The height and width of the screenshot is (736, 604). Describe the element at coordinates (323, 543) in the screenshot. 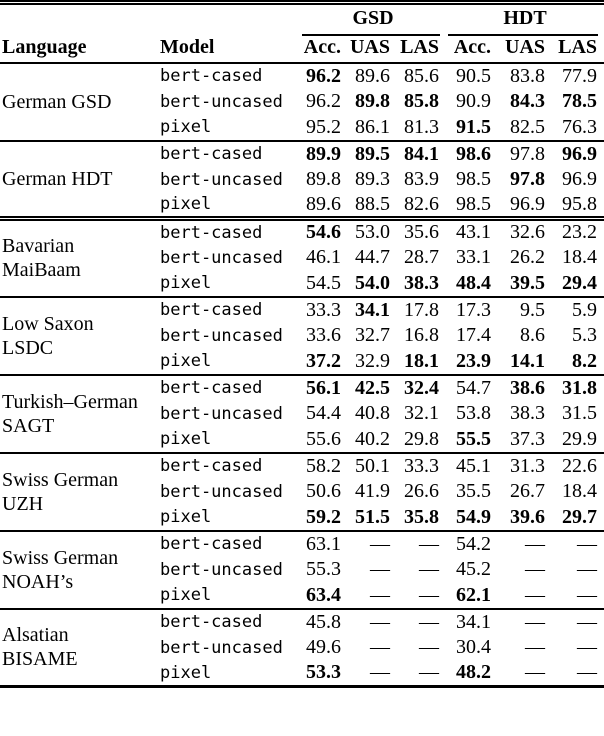

I see `metric-value: 63.1` at that location.